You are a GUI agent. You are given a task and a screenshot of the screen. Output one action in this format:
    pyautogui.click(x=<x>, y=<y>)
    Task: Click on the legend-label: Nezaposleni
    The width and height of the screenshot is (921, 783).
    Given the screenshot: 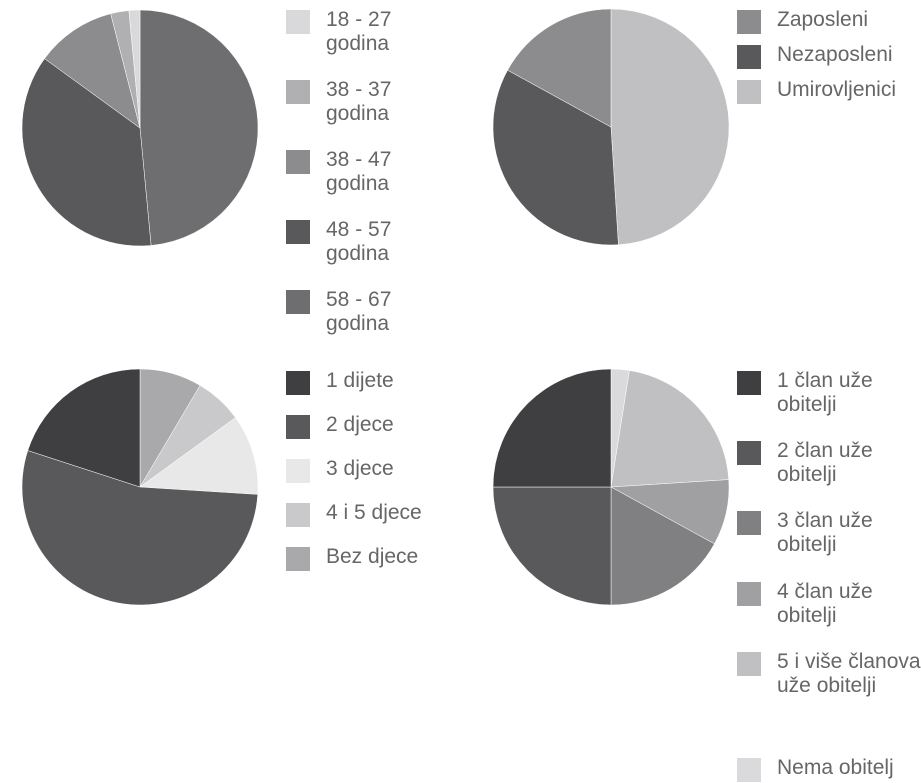 What is the action you would take?
    pyautogui.click(x=835, y=54)
    